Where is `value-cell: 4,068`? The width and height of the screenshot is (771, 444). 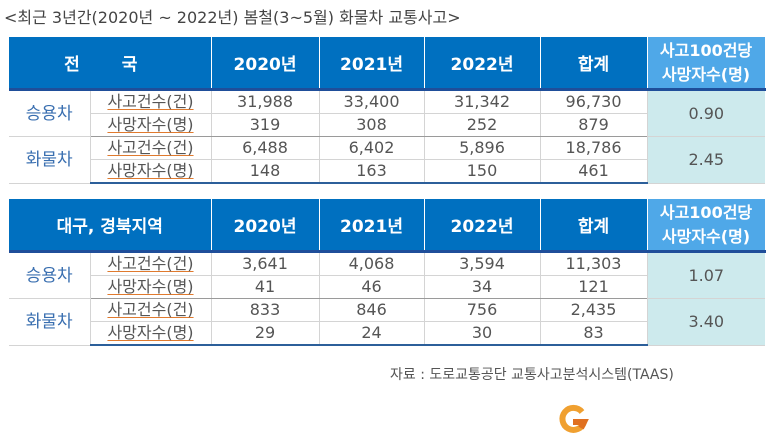 value-cell: 4,068 is located at coordinates (371, 263).